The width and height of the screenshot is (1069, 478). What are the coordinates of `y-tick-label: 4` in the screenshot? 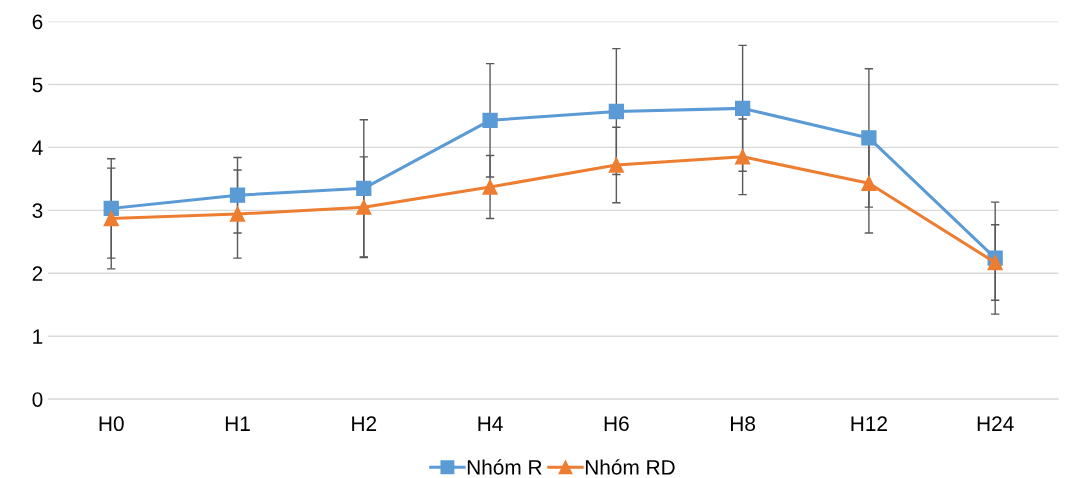 It's located at (37, 147).